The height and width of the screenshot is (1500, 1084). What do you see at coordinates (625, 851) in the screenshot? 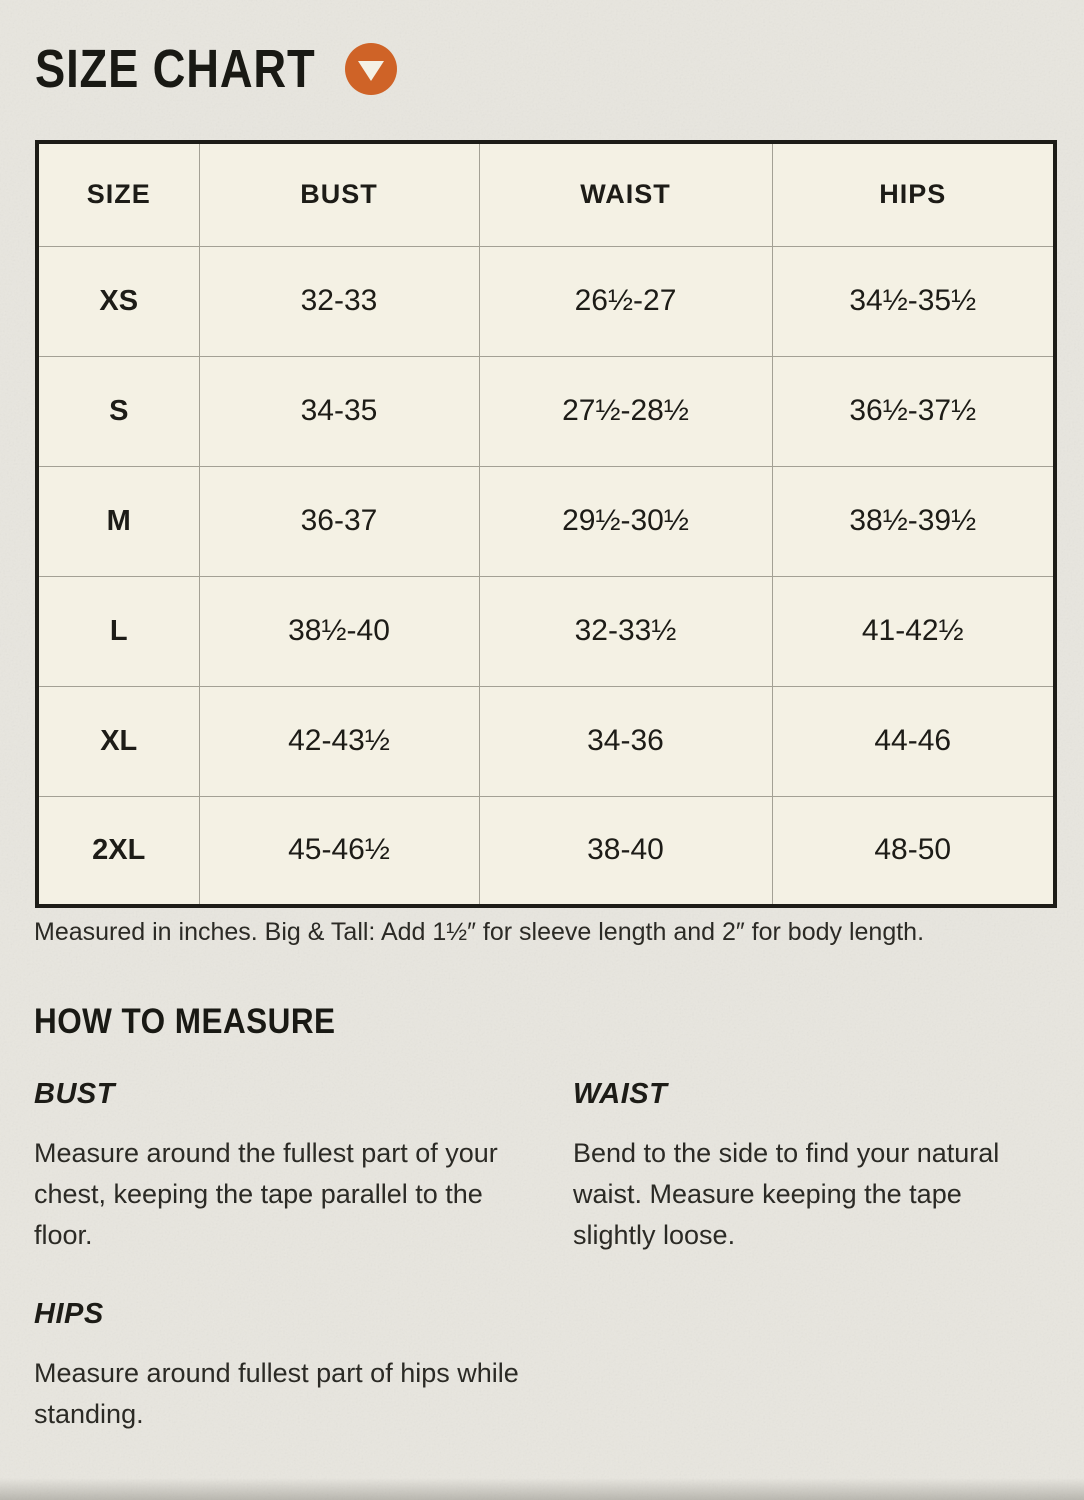
I see `waist-value: 38-40` at bounding box center [625, 851].